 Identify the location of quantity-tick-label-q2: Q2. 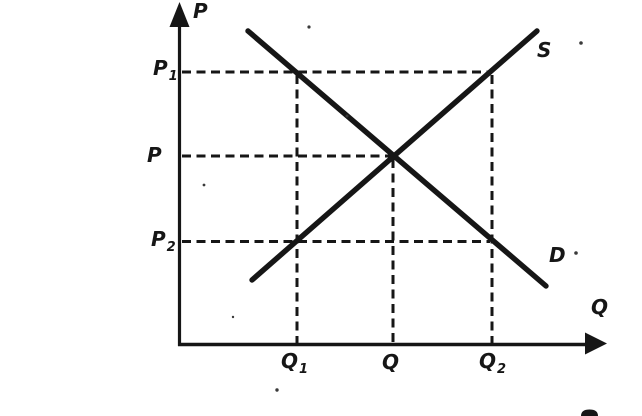
(492, 362).